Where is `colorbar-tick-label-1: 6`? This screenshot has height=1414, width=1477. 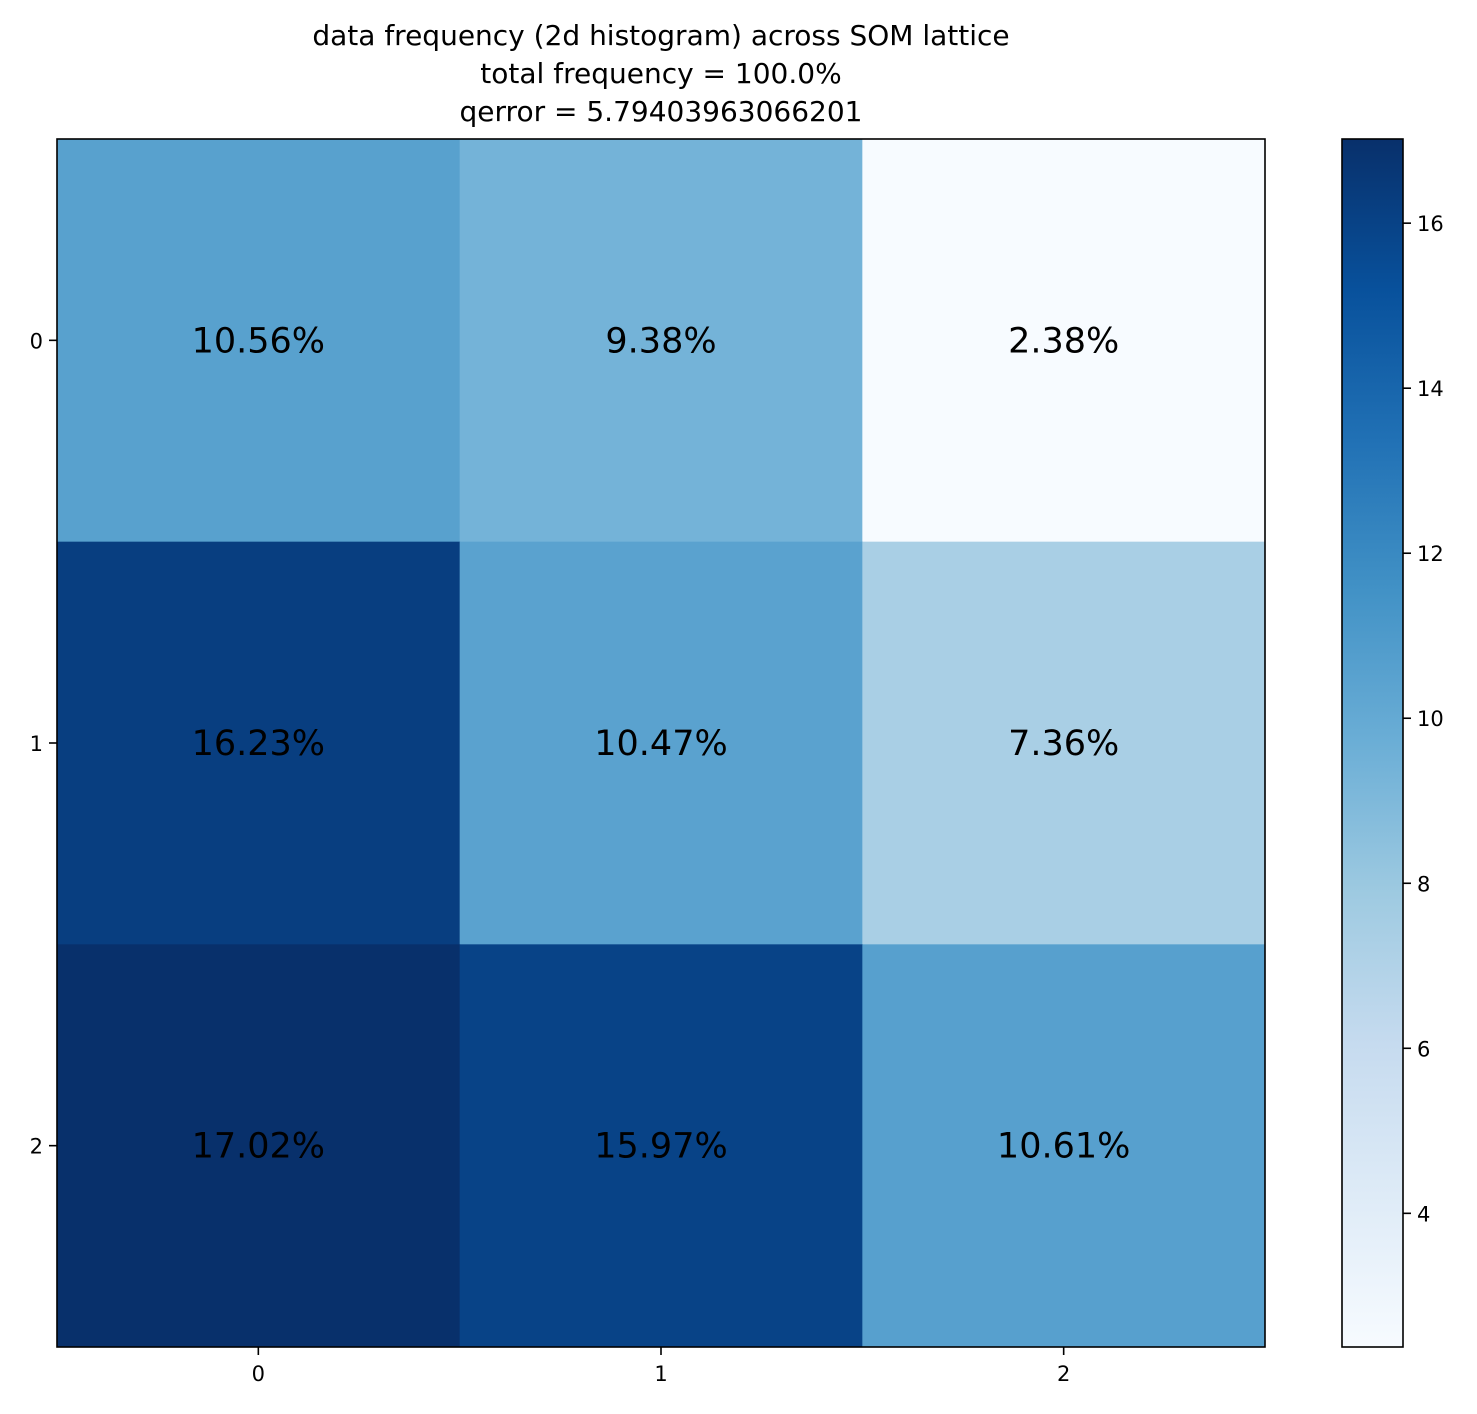
colorbar-tick-label-1: 6 is located at coordinates (1423, 1049).